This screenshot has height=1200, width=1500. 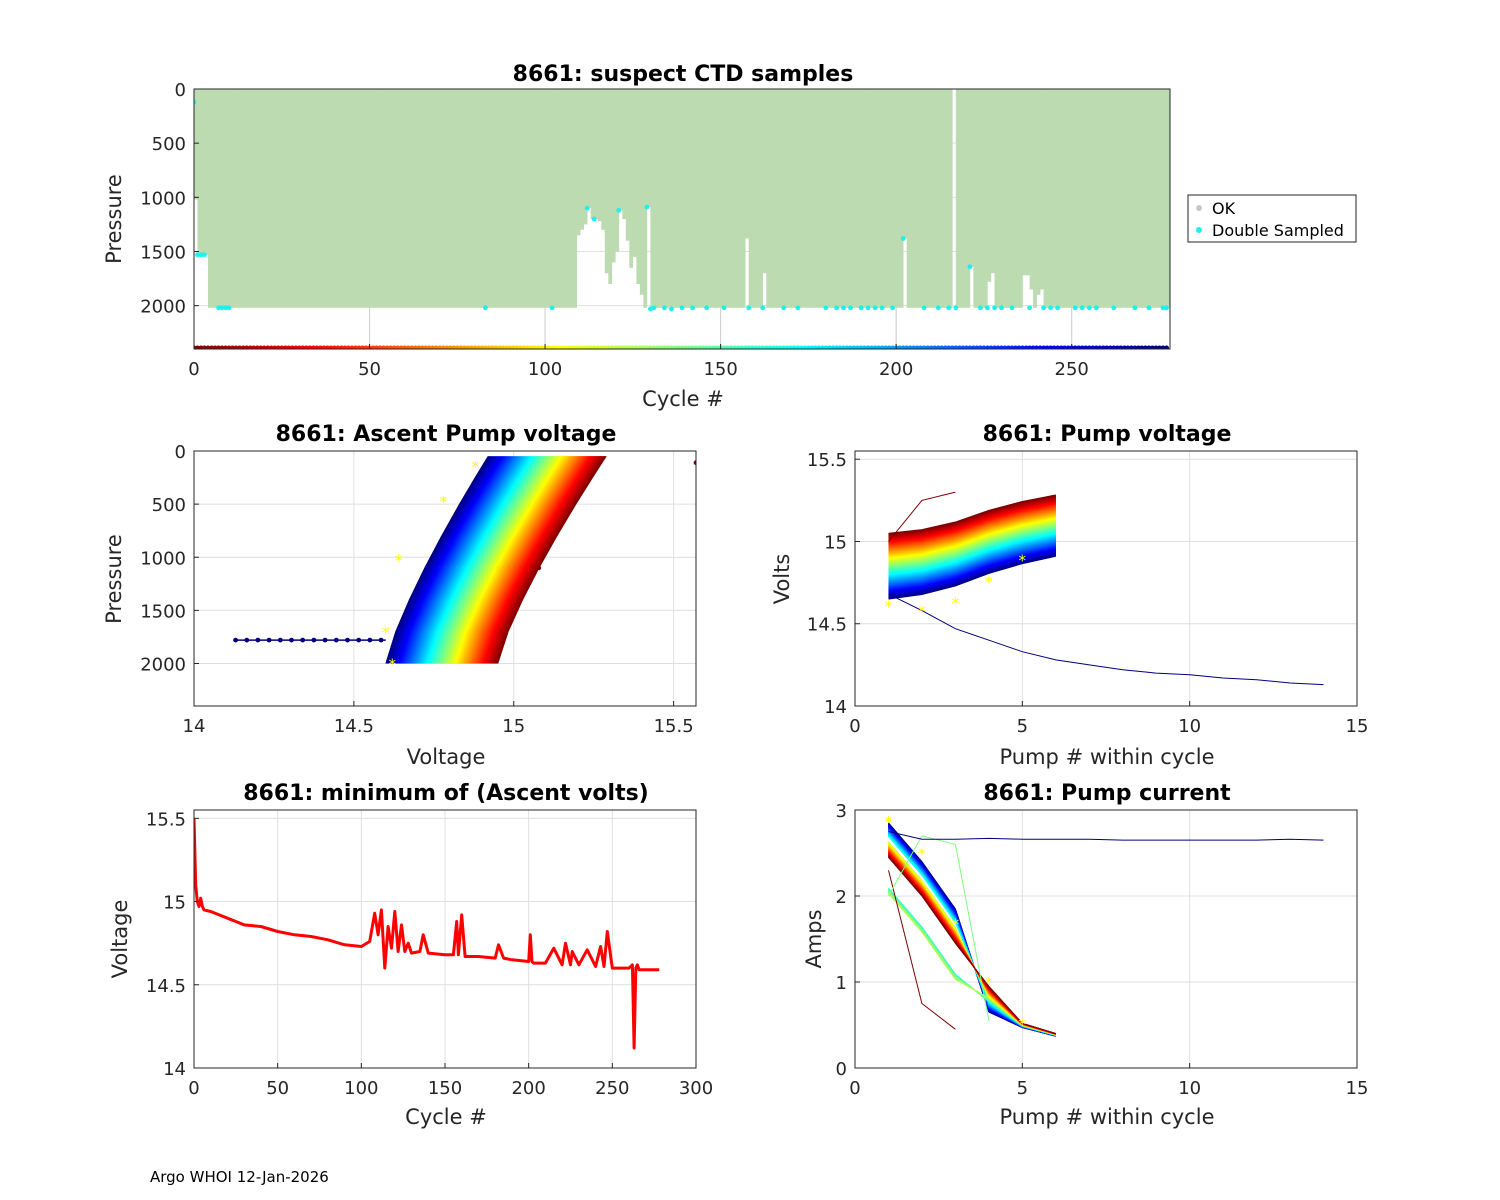 What do you see at coordinates (1107, 434) in the screenshot?
I see `pumpv-title: 8661: Pump voltage` at bounding box center [1107, 434].